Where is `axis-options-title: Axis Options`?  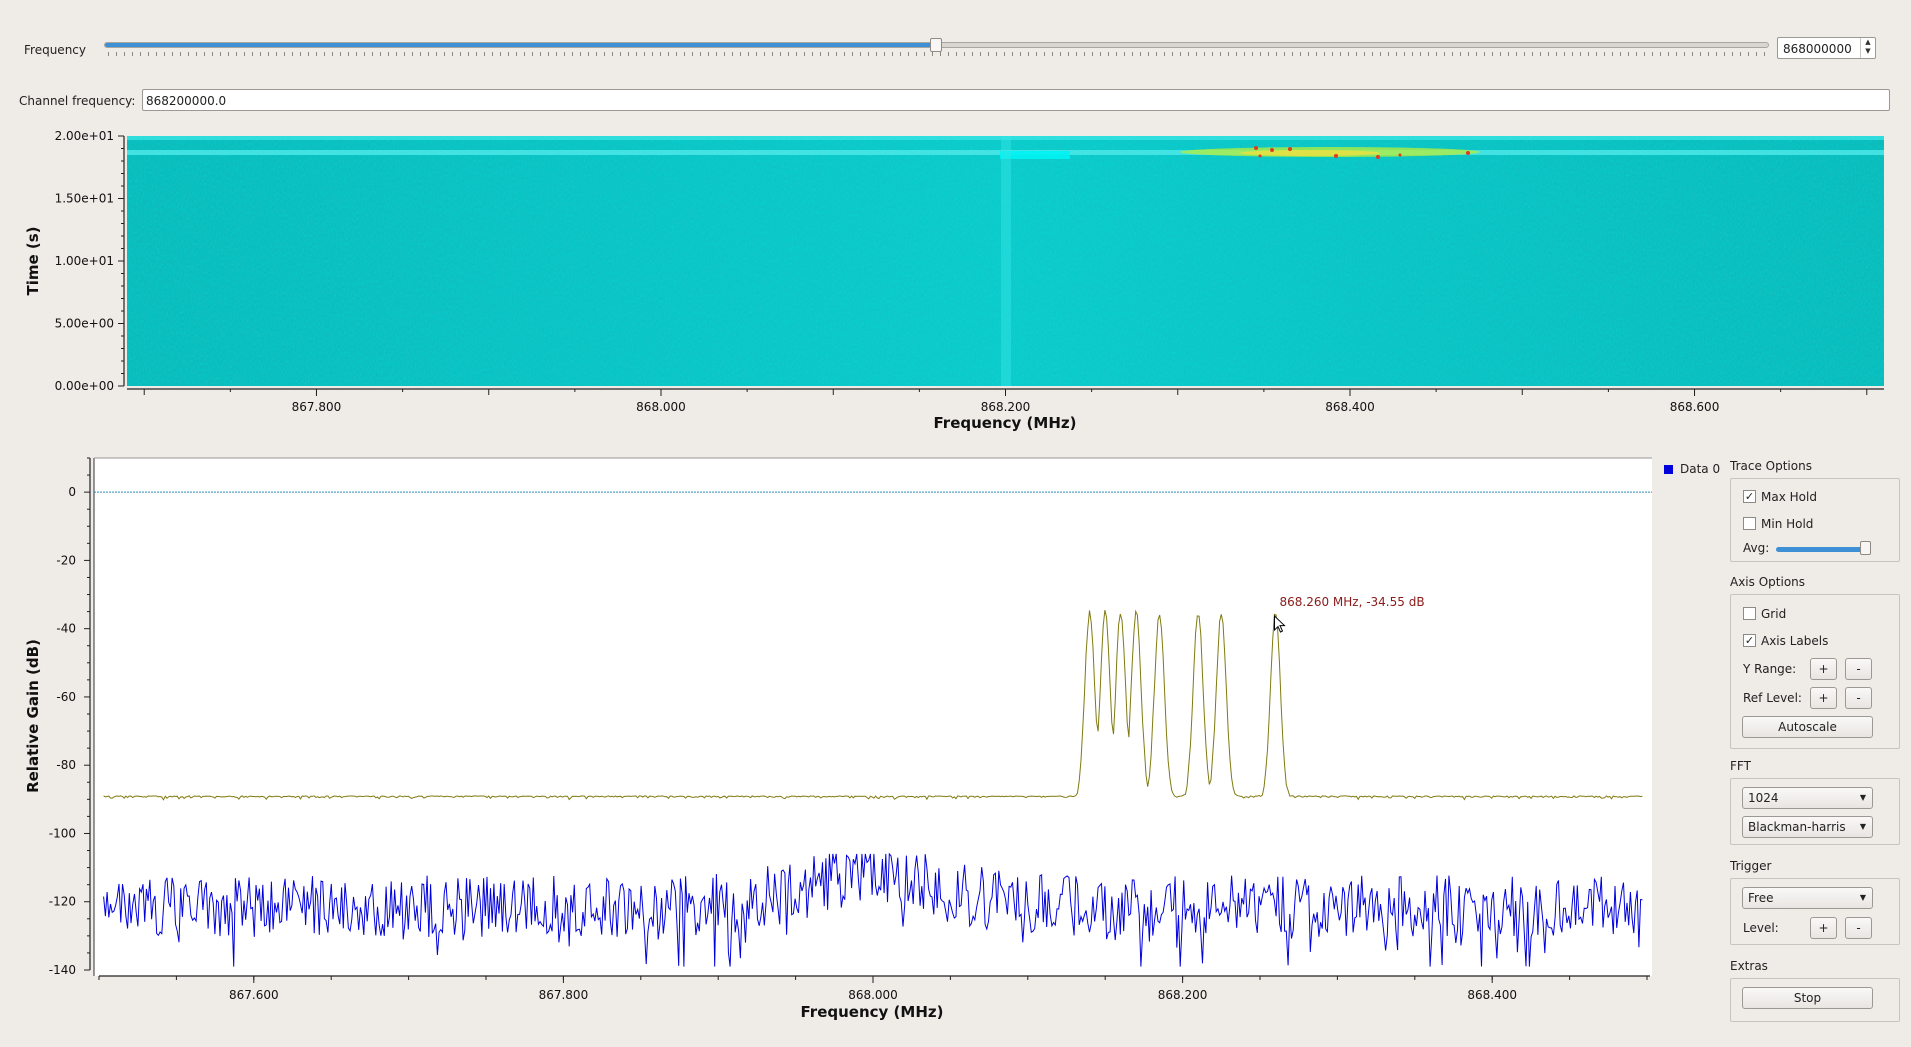 axis-options-title: Axis Options is located at coordinates (1768, 582).